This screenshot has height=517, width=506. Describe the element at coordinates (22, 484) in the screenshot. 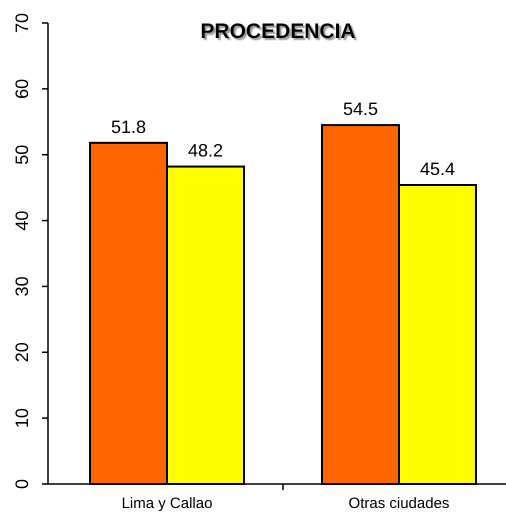

I see `y-tick-label: 0` at that location.